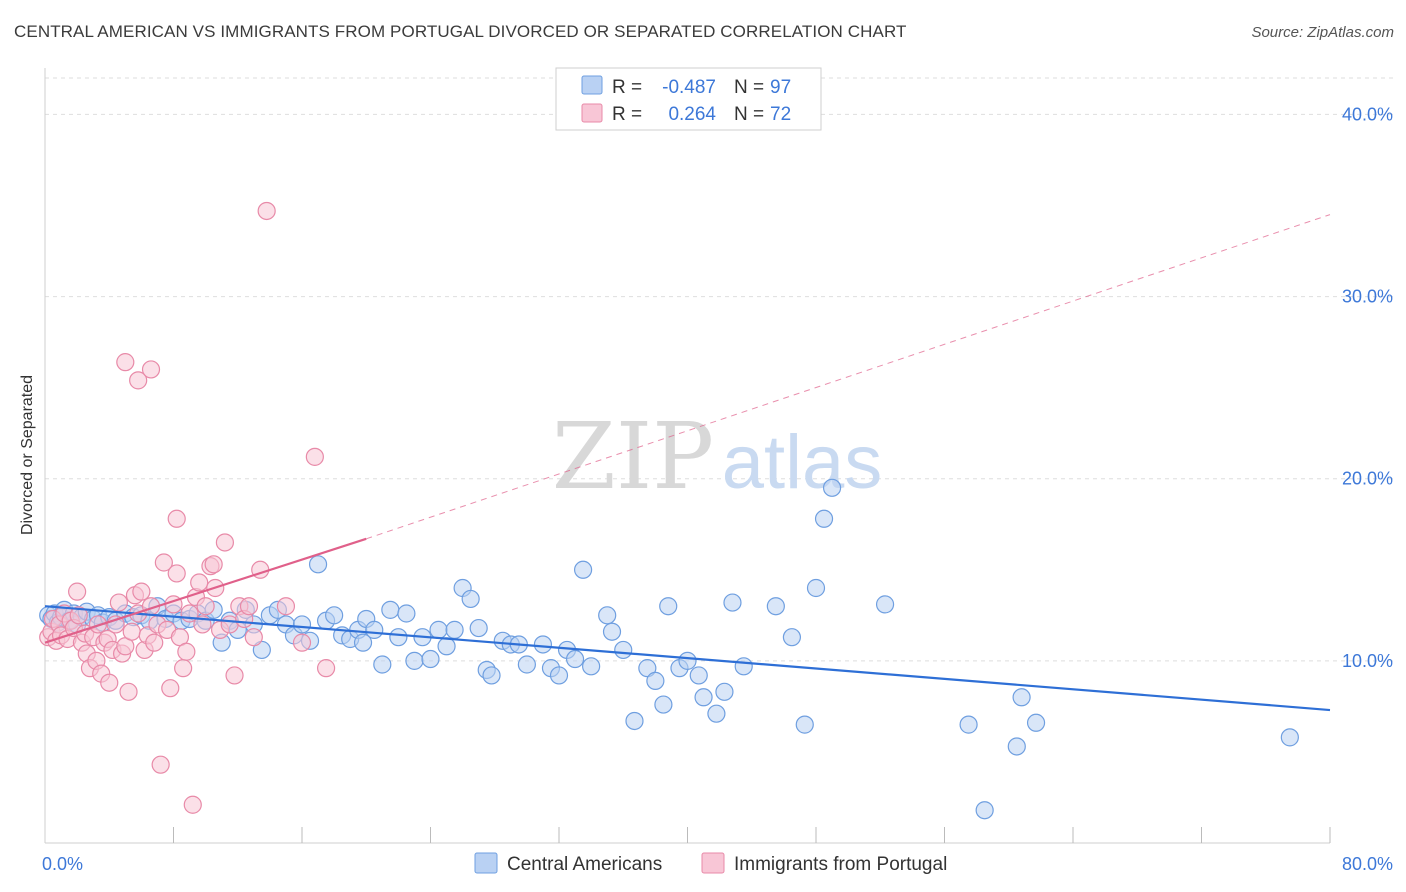  What do you see at coordinates (713, 863) in the screenshot?
I see `series-legend-swatch-portugal` at bounding box center [713, 863].